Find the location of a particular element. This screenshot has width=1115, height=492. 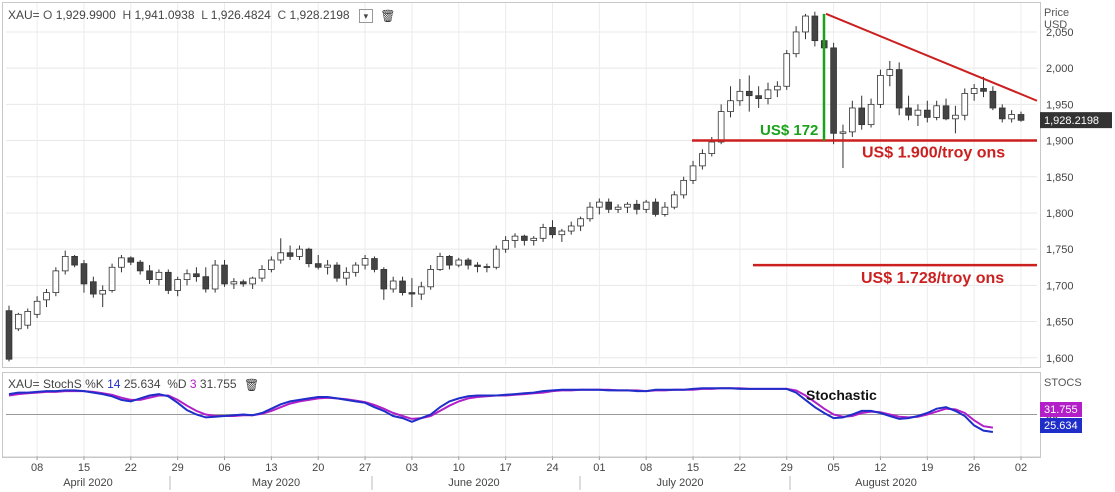

price-tick-label: 1,900 is located at coordinates (1060, 142).